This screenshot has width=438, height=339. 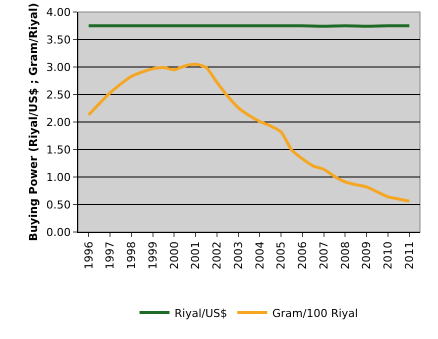 What do you see at coordinates (58, 12) in the screenshot?
I see `y-tick-label: 4.00` at bounding box center [58, 12].